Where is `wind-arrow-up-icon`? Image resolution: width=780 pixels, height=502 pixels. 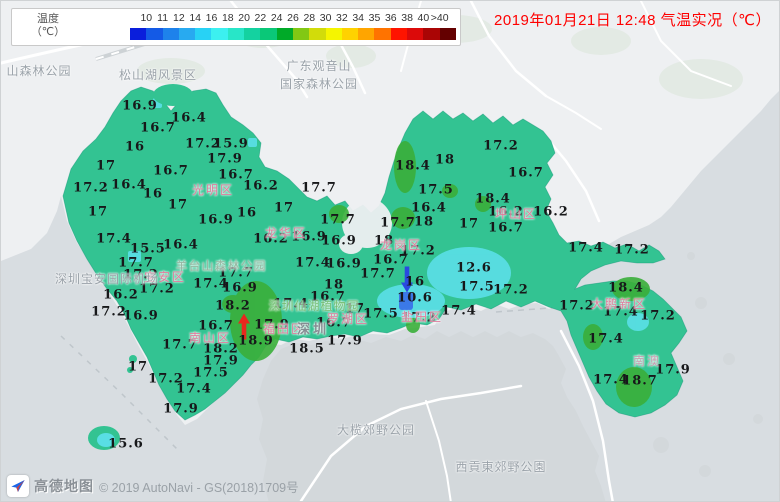 wind-arrow-up-icon is located at coordinates (244, 329).